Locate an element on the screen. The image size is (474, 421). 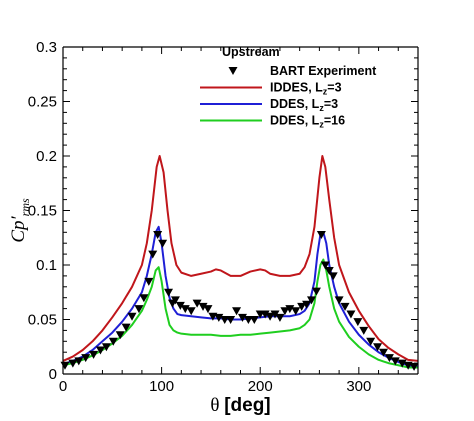
legend-label: DDES, Lz=16 is located at coordinates (307, 122).